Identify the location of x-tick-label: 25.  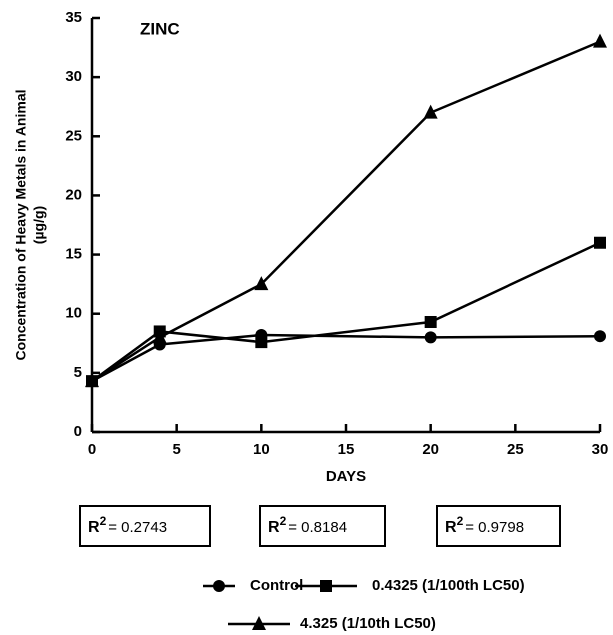
(515, 449).